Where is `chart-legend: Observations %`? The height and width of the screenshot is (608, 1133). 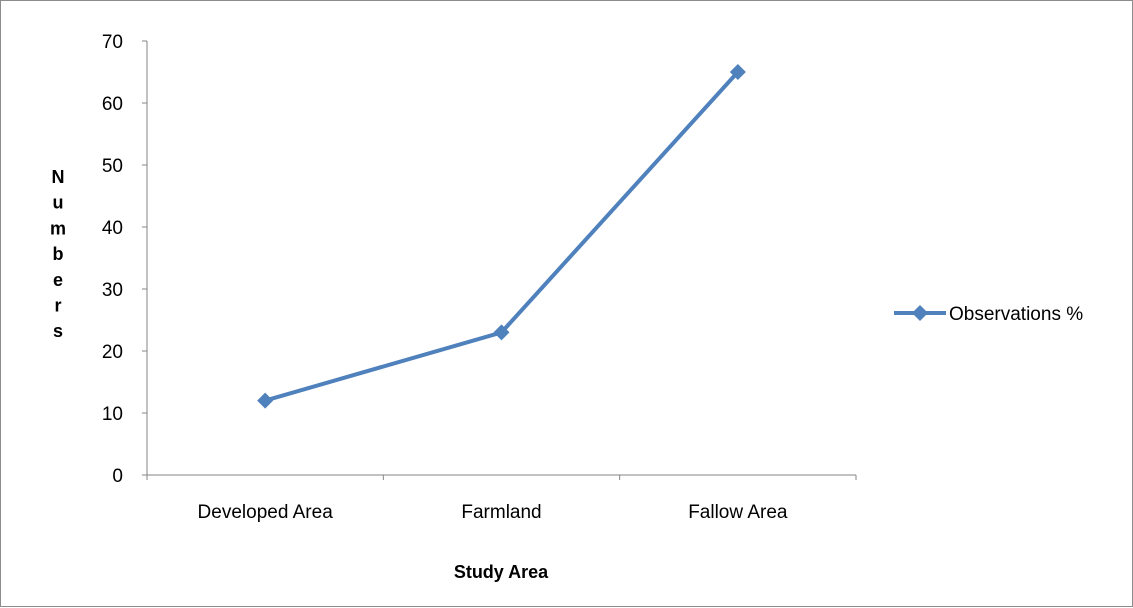
chart-legend: Observations % is located at coordinates (988, 314).